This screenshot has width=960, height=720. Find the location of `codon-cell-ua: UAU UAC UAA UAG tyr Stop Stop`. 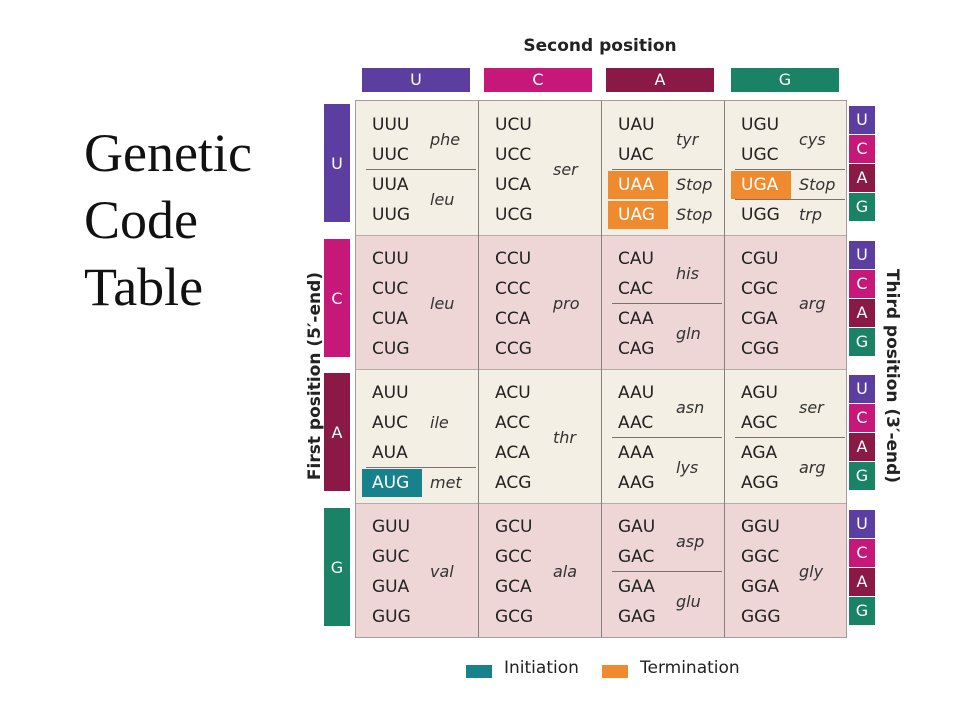

codon-cell-ua: UAU UAC UAA UAG tyr Stop Stop is located at coordinates (663, 168).